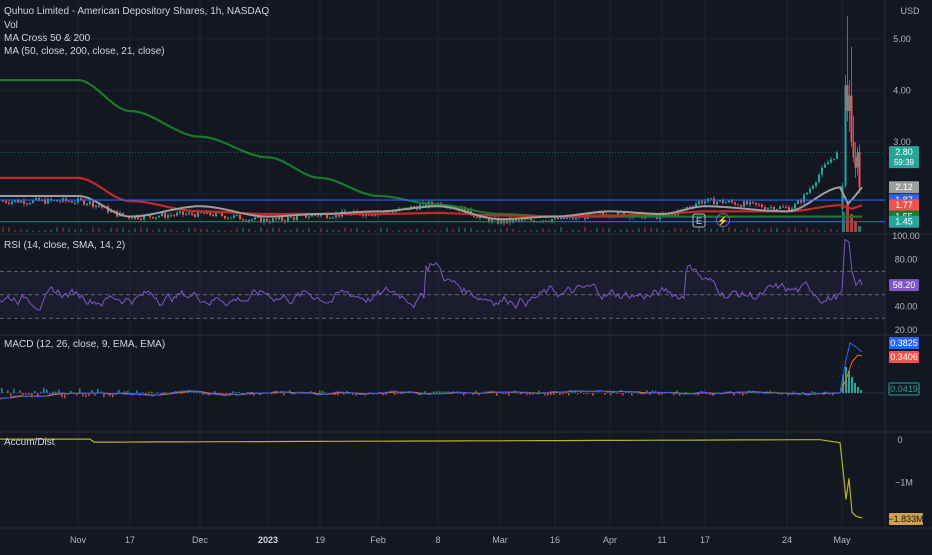 The height and width of the screenshot is (555, 932). Describe the element at coordinates (130, 540) in the screenshot. I see `x-tick-label: 17` at that location.